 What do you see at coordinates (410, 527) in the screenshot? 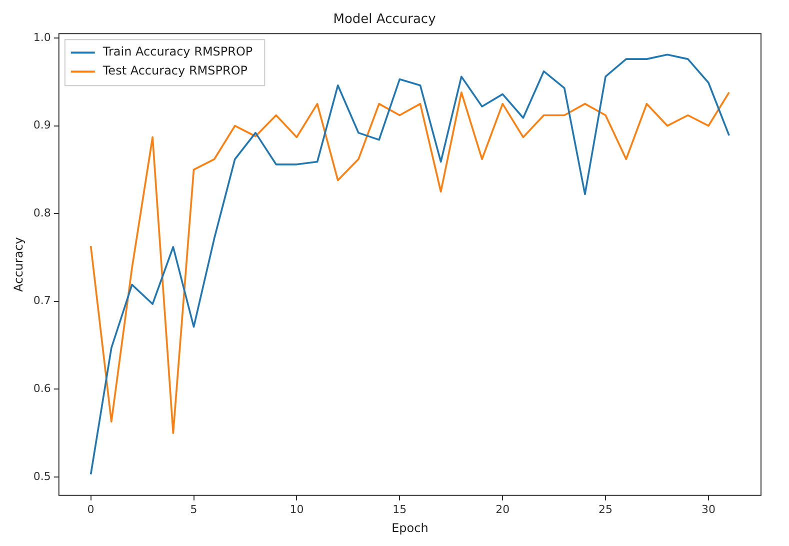
I see `x-axis-title: Epoch` at bounding box center [410, 527].